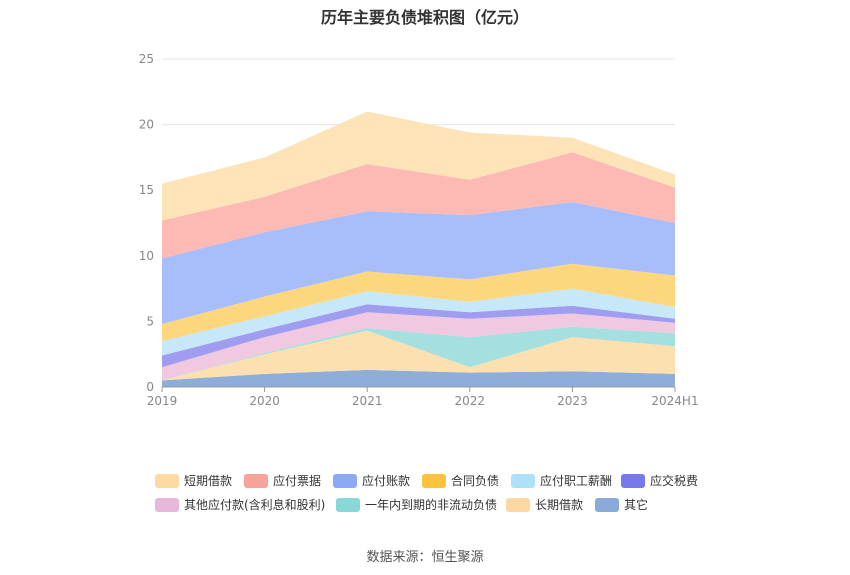 This screenshot has height=575, width=850. Describe the element at coordinates (264, 401) in the screenshot. I see `x-tick-label: 2020` at that location.